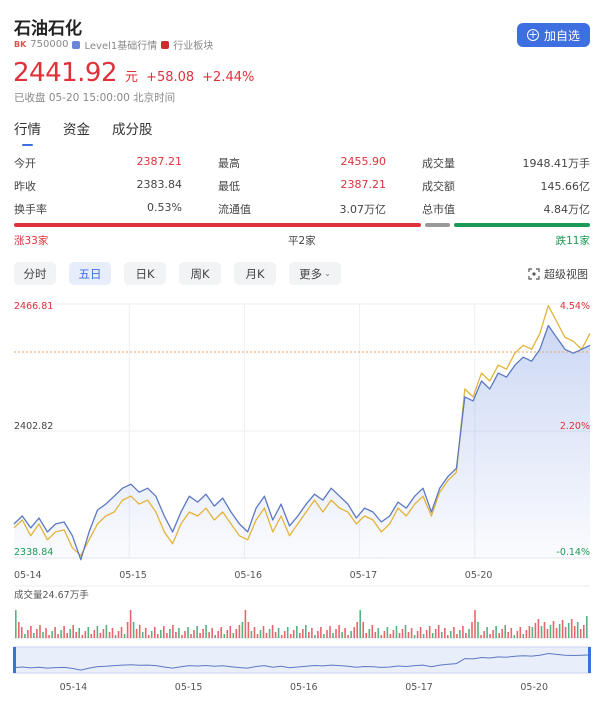  What do you see at coordinates (165, 44) in the screenshot?
I see `sector-icon` at bounding box center [165, 44].